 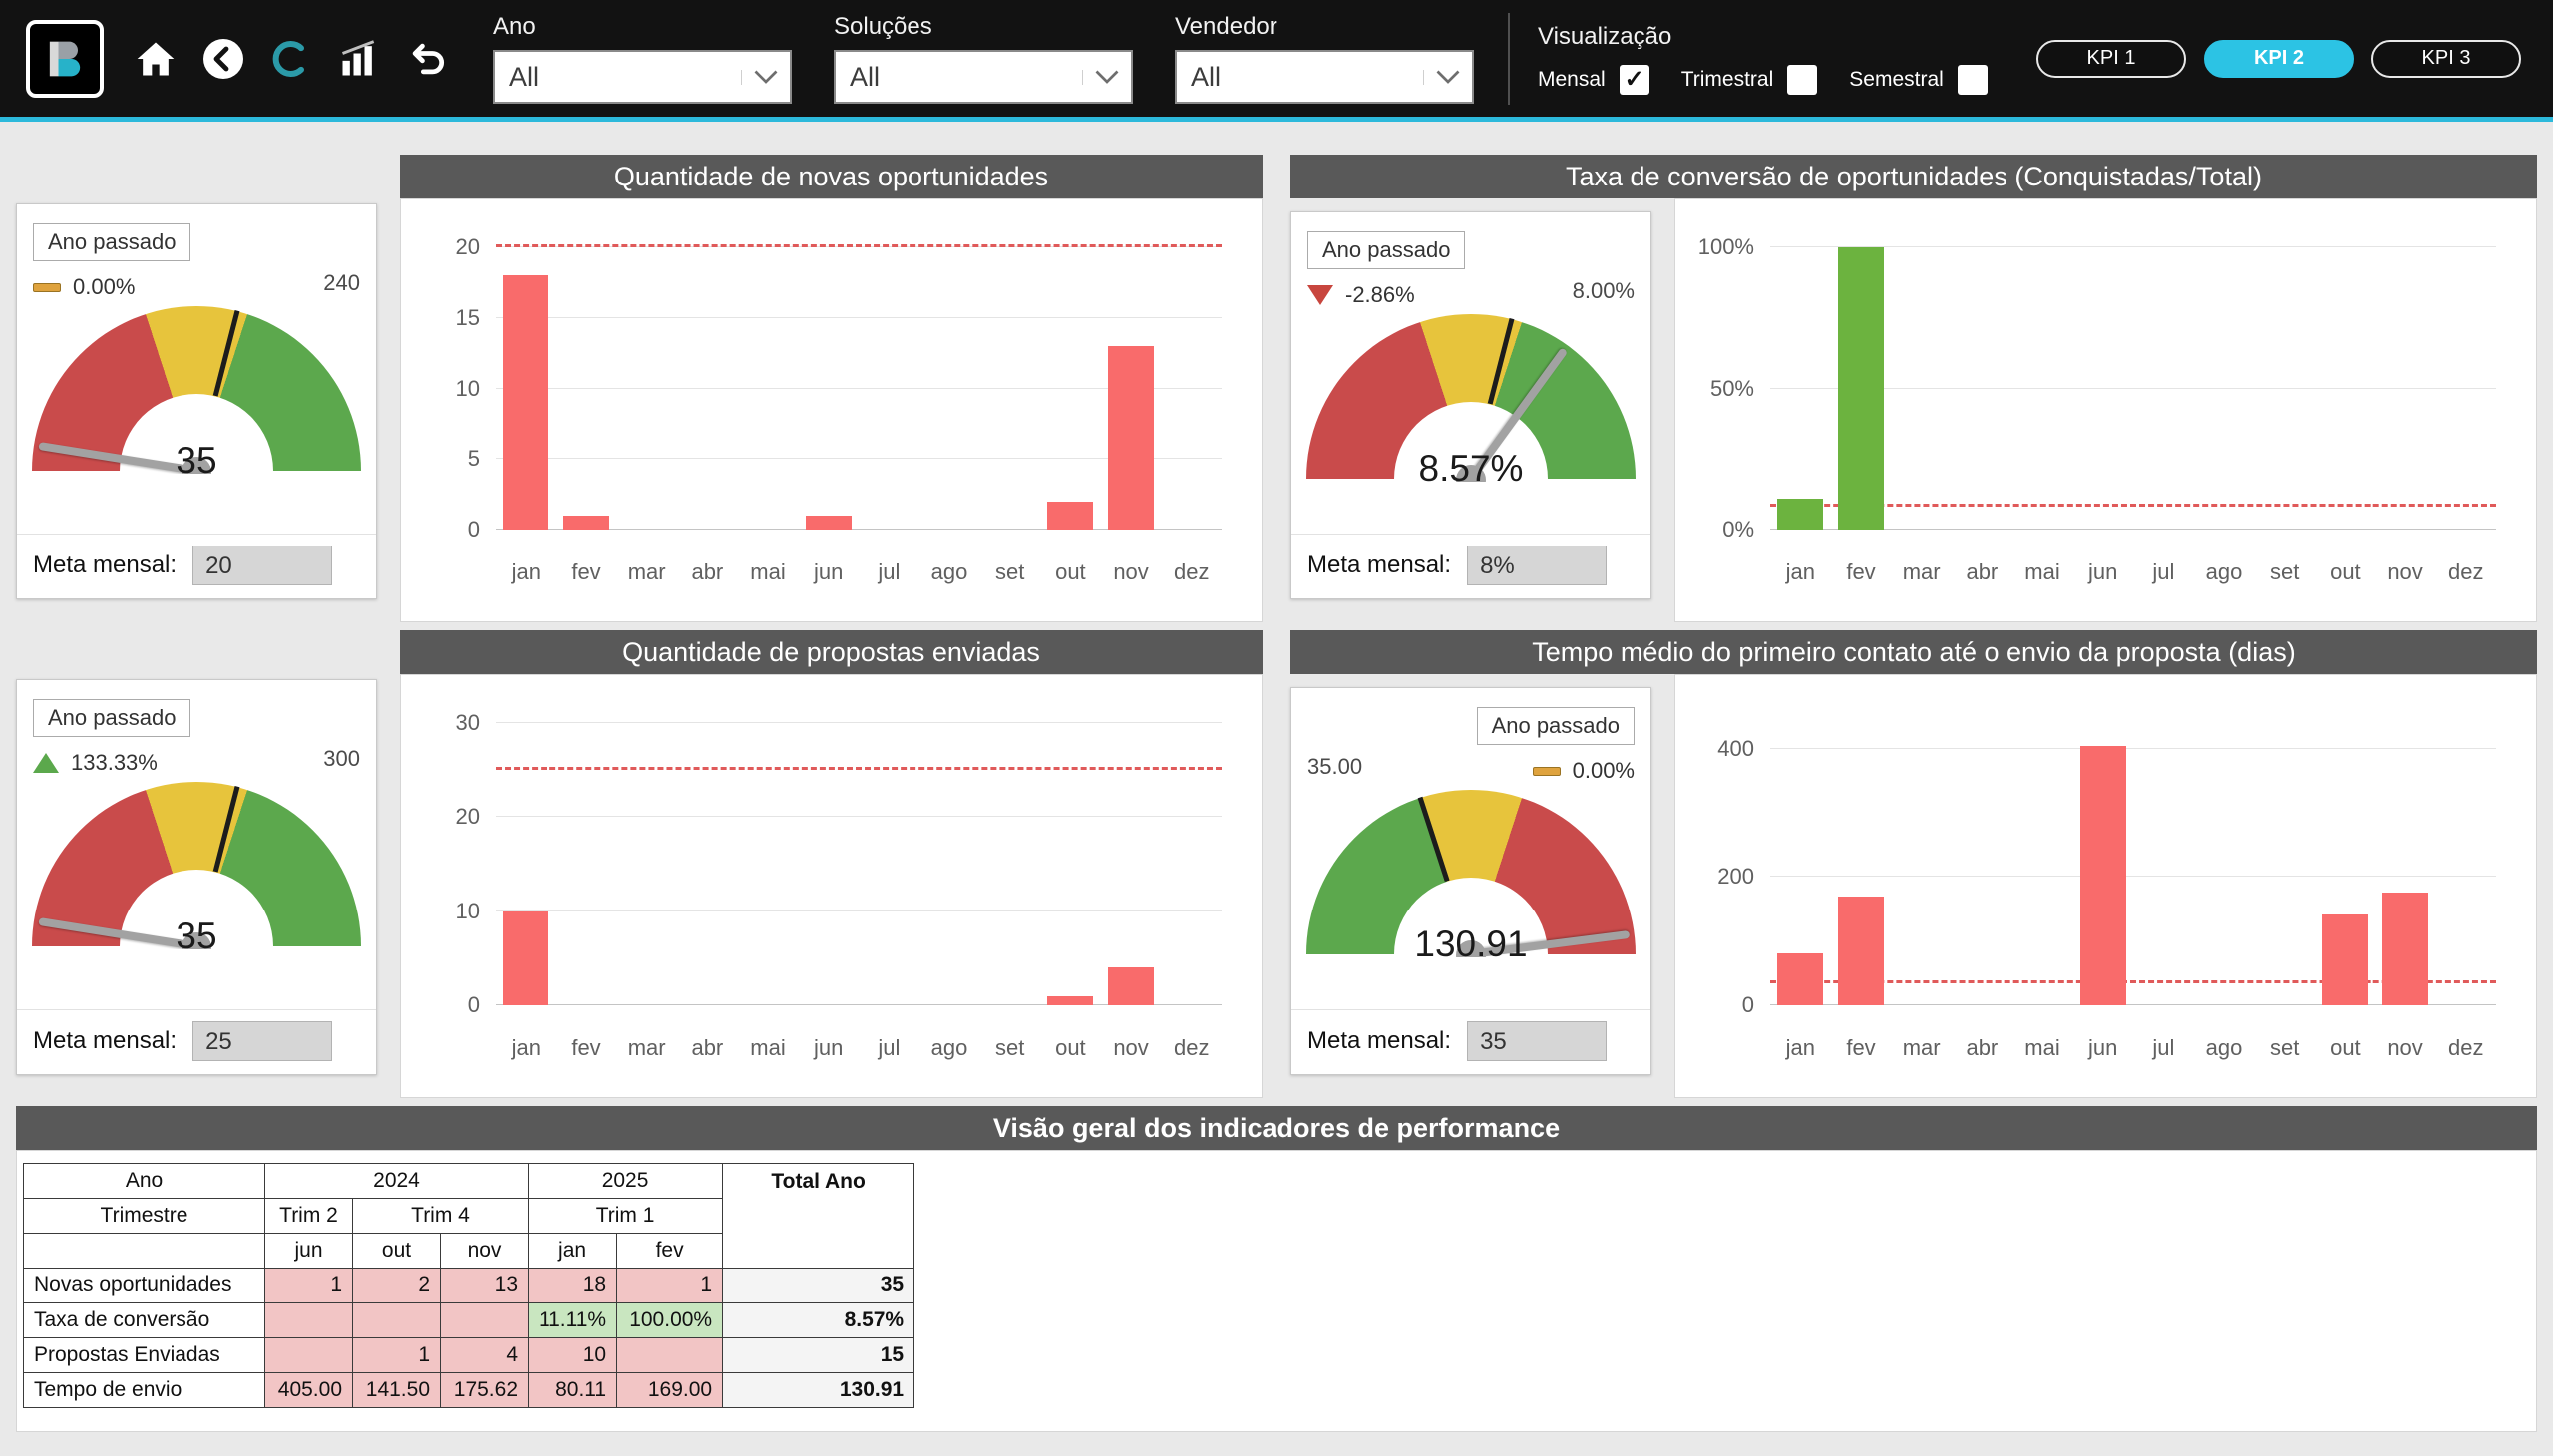 What do you see at coordinates (2133, 506) in the screenshot?
I see `target-line` at bounding box center [2133, 506].